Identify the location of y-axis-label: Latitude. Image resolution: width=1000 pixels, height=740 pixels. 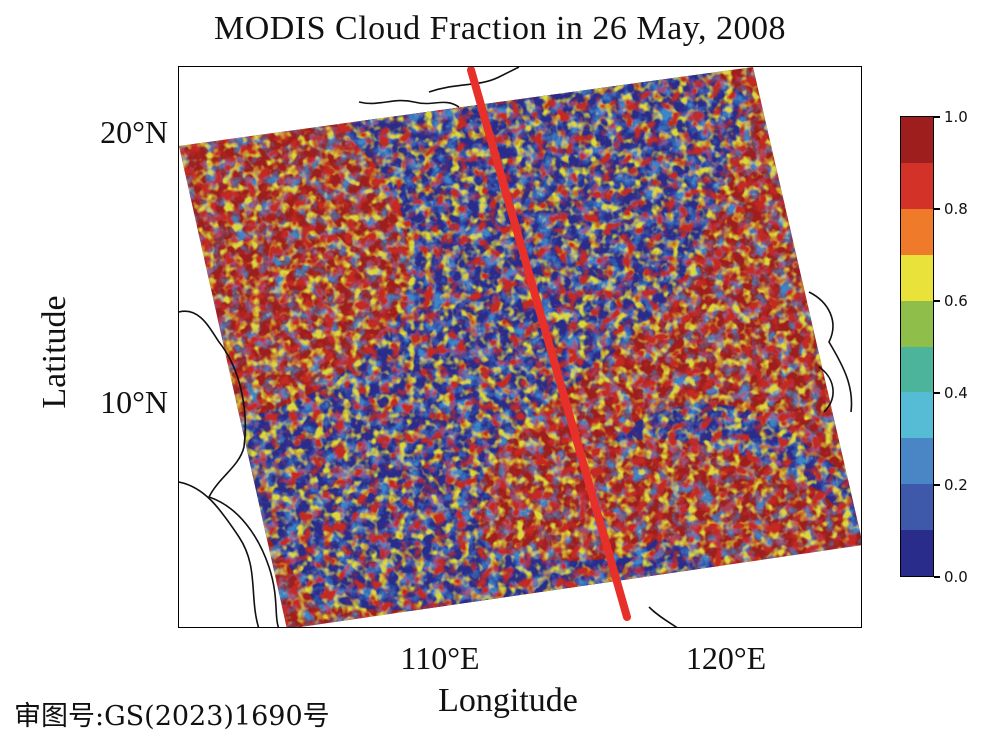
(54, 352).